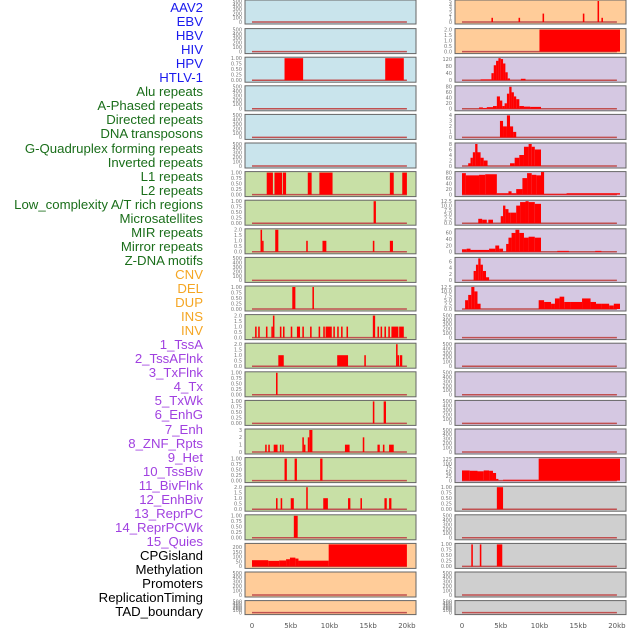 The height and width of the screenshot is (630, 630). I want to click on track-label: L2 repeats, so click(171, 190).